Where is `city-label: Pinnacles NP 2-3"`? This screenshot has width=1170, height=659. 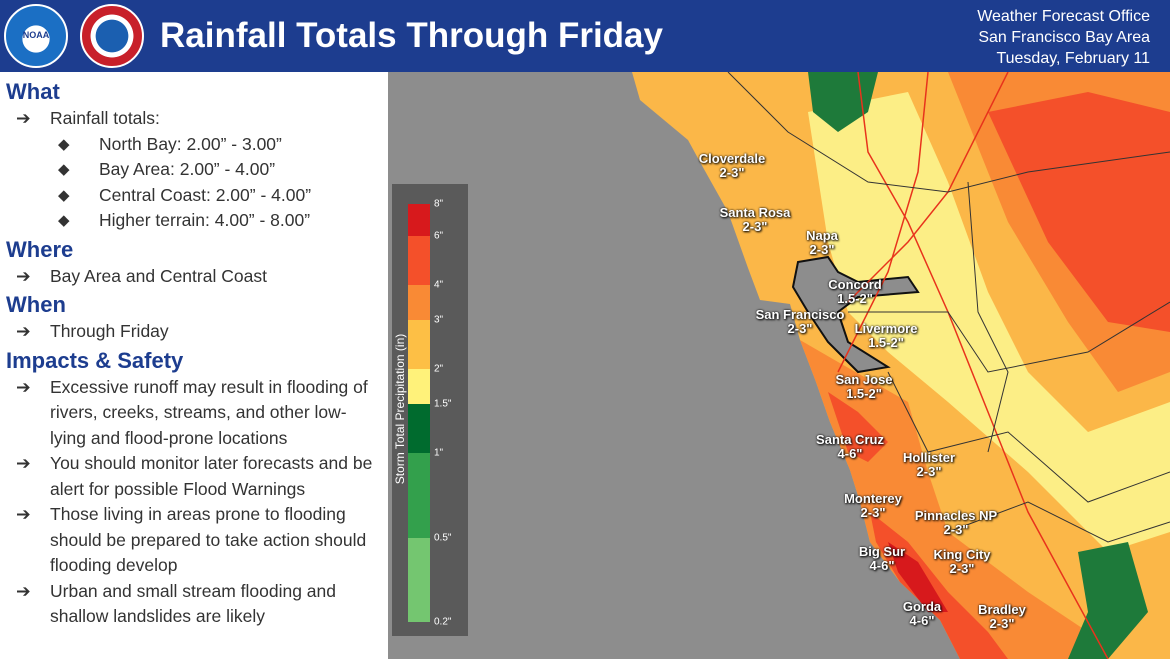 city-label: Pinnacles NP 2-3" is located at coordinates (956, 523).